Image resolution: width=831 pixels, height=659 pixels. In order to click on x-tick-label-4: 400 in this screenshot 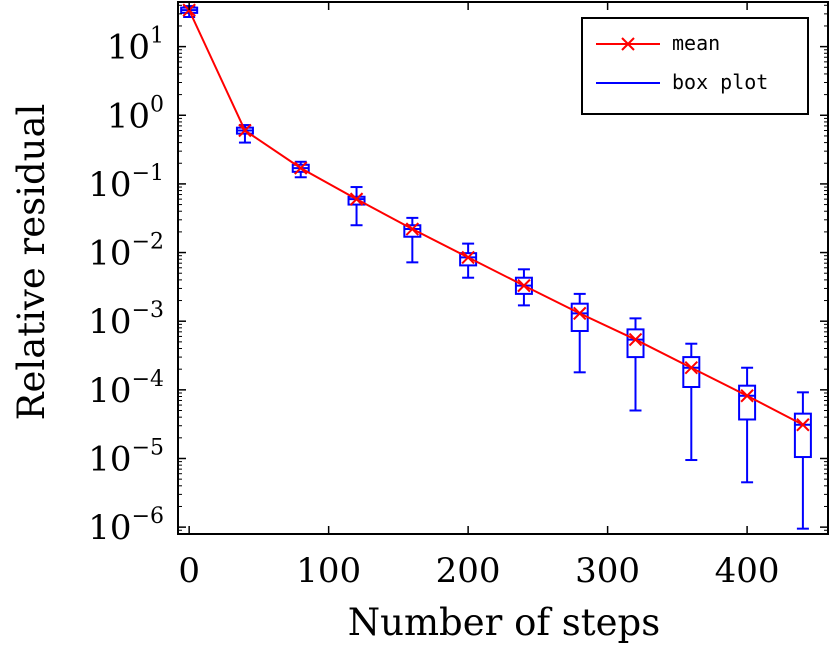, I will do `click(747, 571)`.